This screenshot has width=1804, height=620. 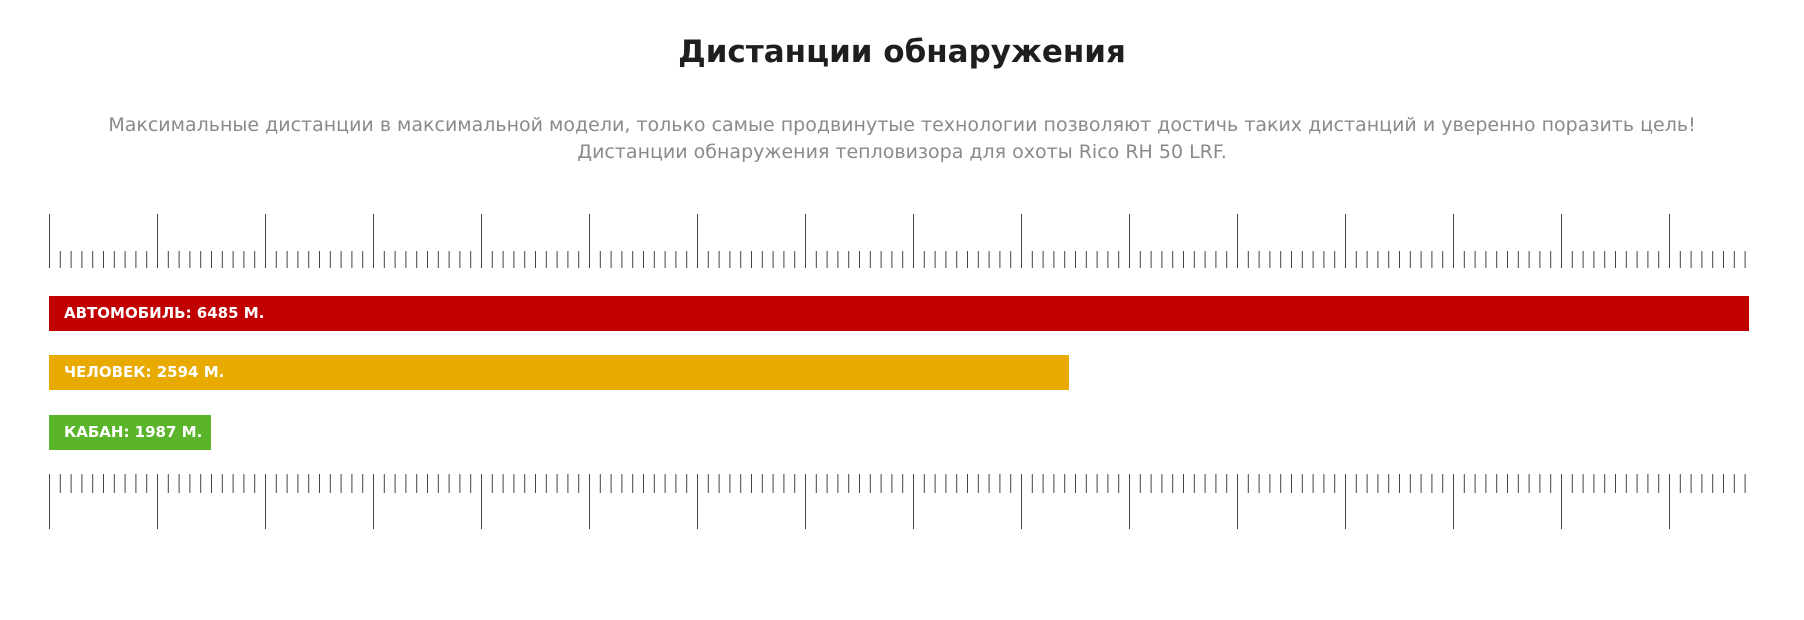 I want to click on bar: ЧЕЛОВЕК: 2594 М., so click(x=559, y=372).